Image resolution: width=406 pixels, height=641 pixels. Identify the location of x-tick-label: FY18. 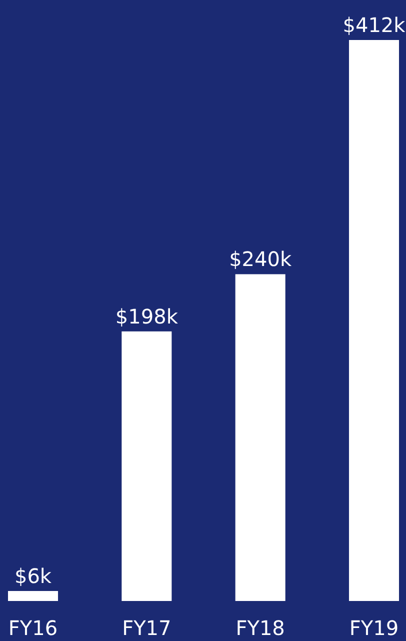
(260, 628).